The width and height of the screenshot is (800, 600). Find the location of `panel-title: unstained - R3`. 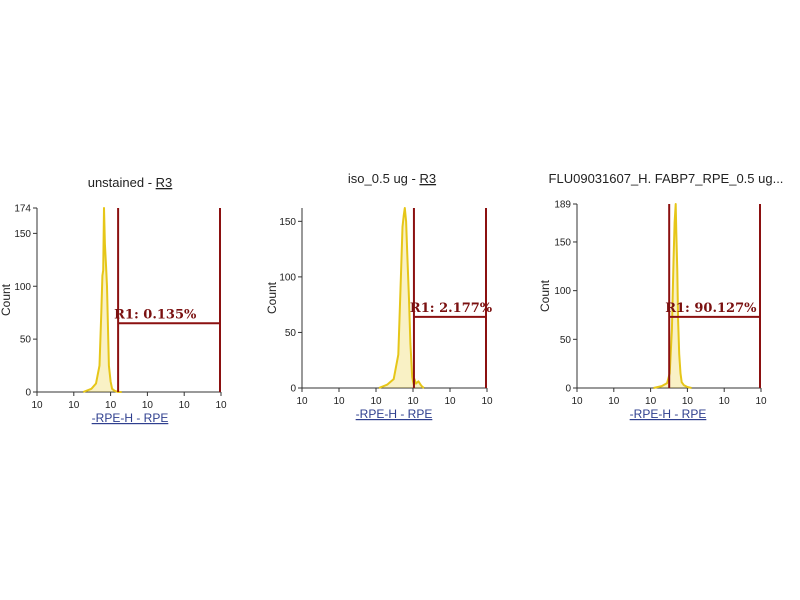

panel-title: unstained - R3 is located at coordinates (130, 182).